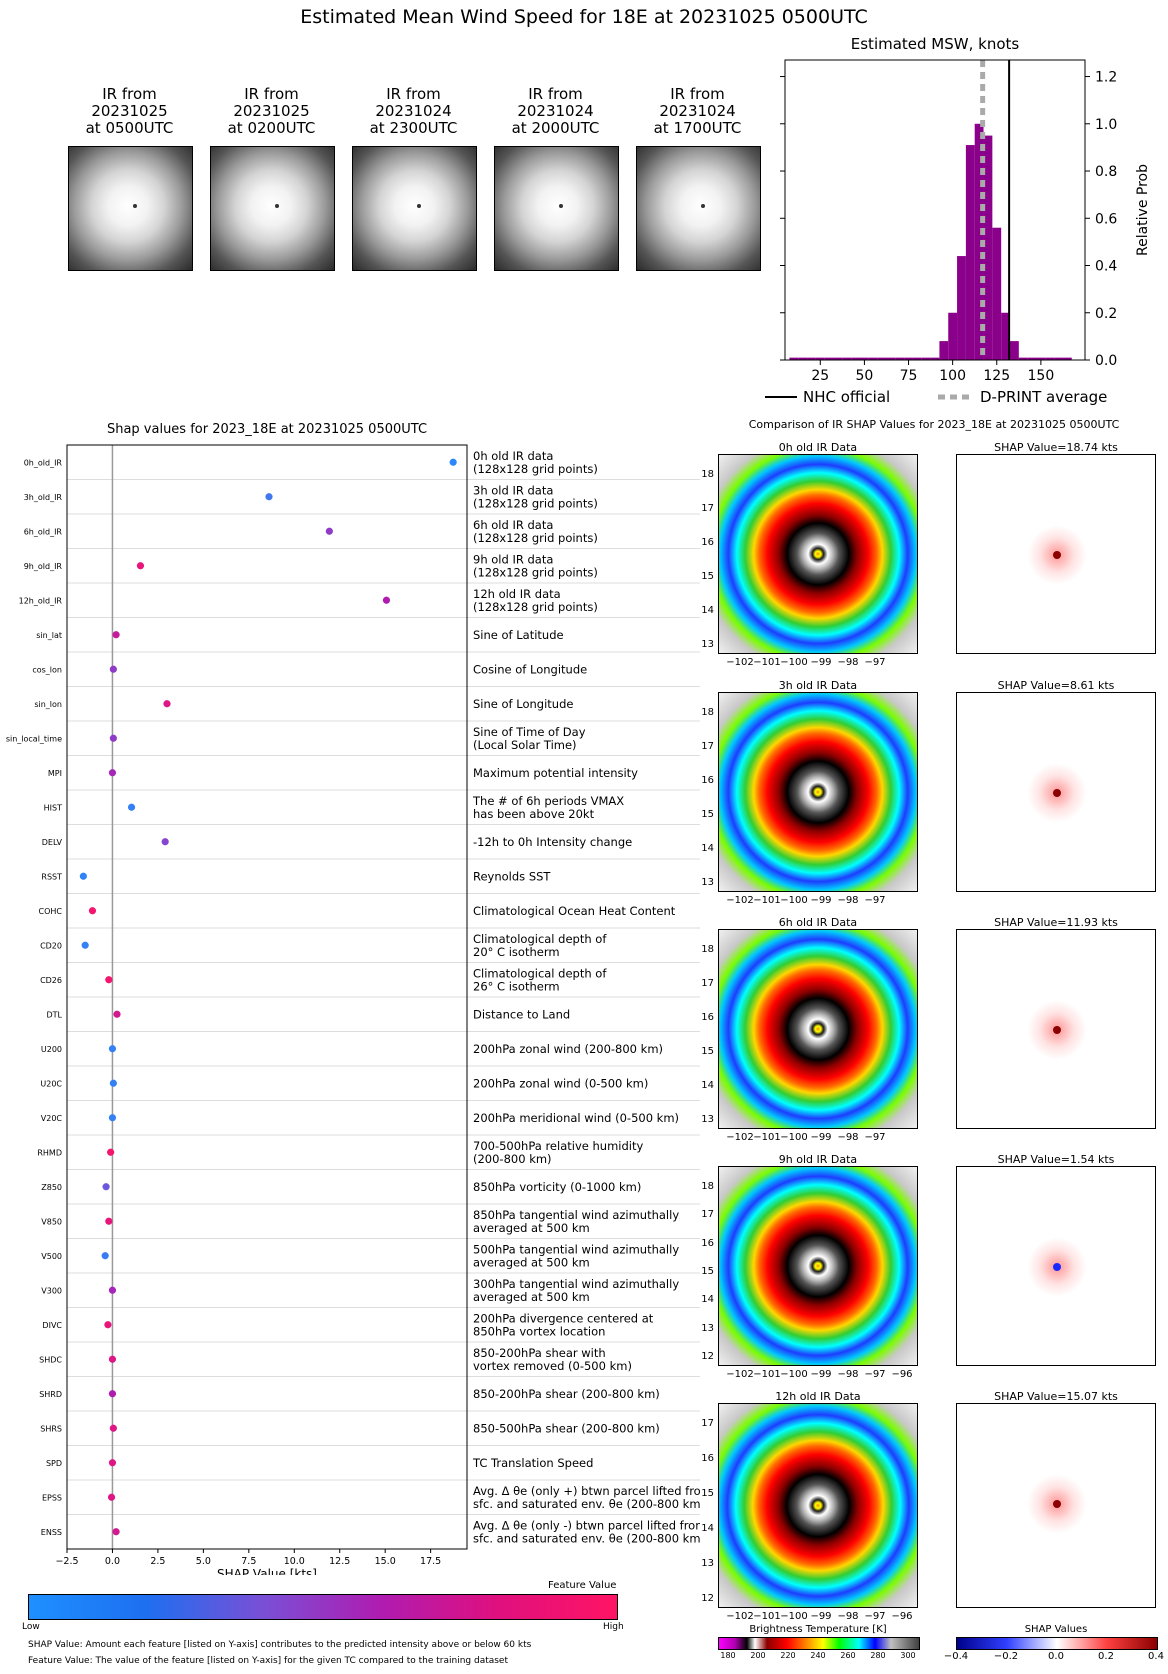 The width and height of the screenshot is (1168, 1674). I want to click on bt-tick-label: 240, so click(818, 1655).